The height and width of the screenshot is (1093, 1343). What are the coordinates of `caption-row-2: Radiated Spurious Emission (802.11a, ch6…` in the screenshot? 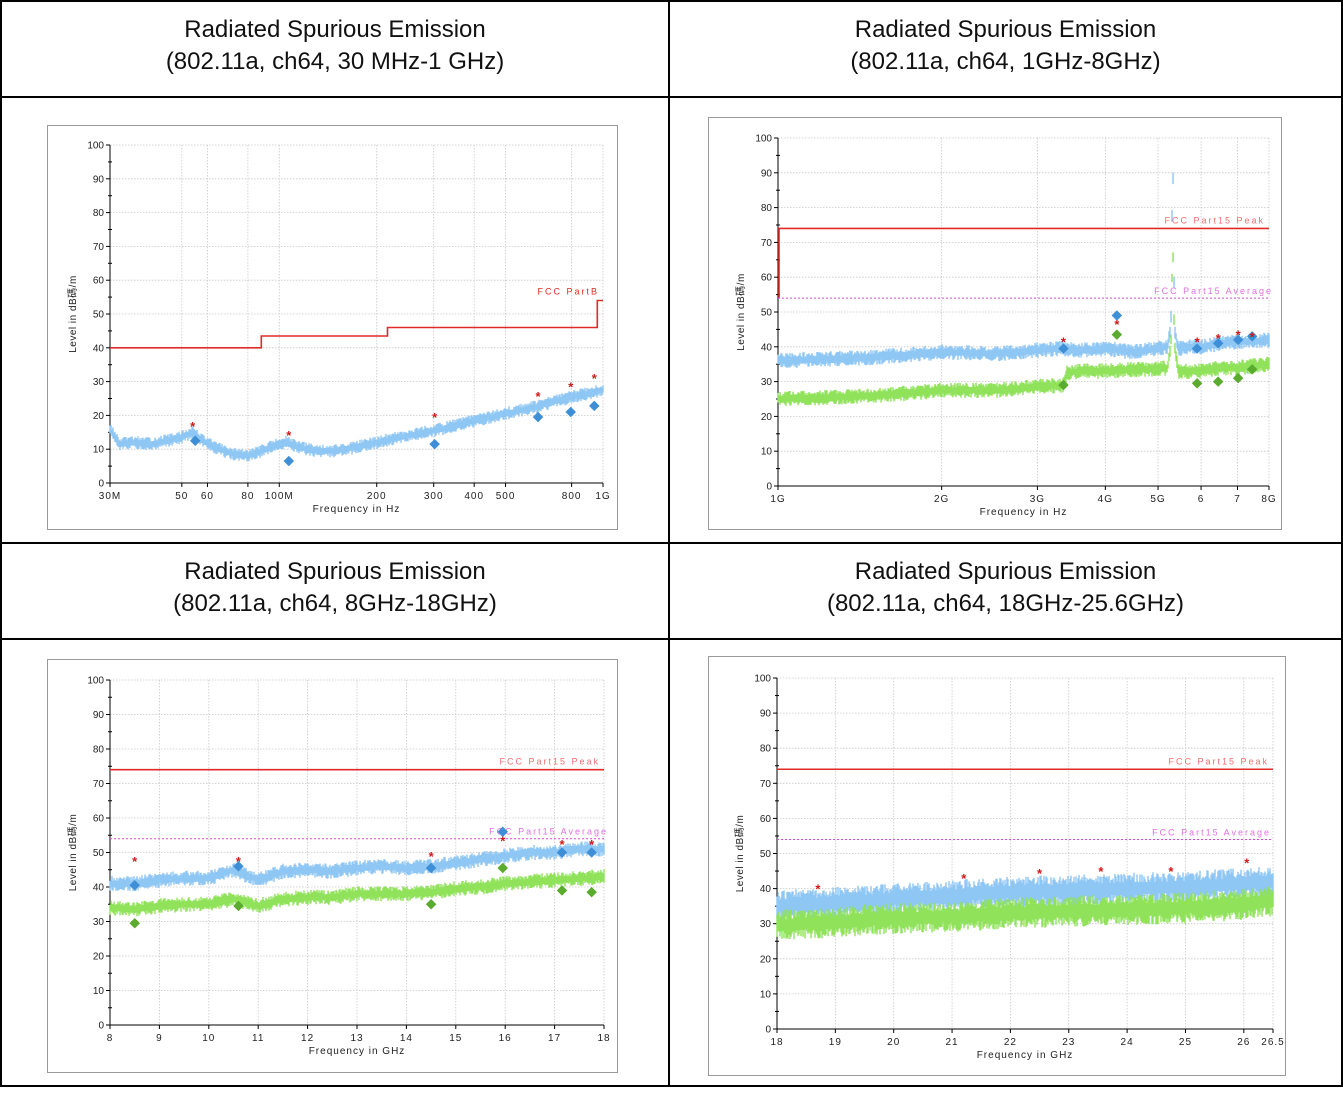 It's located at (671, 591).